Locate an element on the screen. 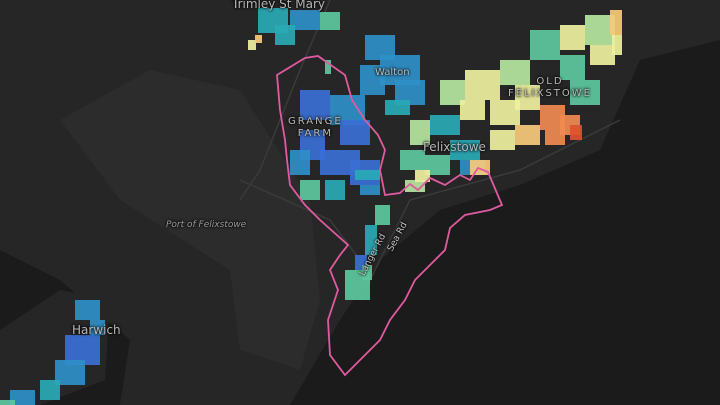  label-trimley-st-mary: Trimley St Mary is located at coordinates (279, 5).